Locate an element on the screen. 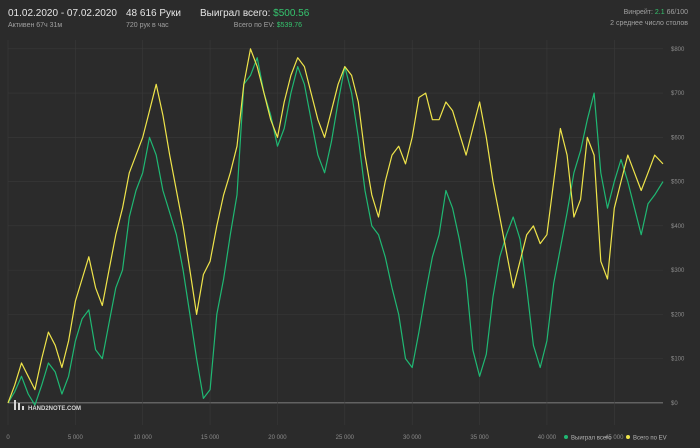 This screenshot has width=700, height=448. avg-tables: 2 среднее число столов is located at coordinates (649, 23).